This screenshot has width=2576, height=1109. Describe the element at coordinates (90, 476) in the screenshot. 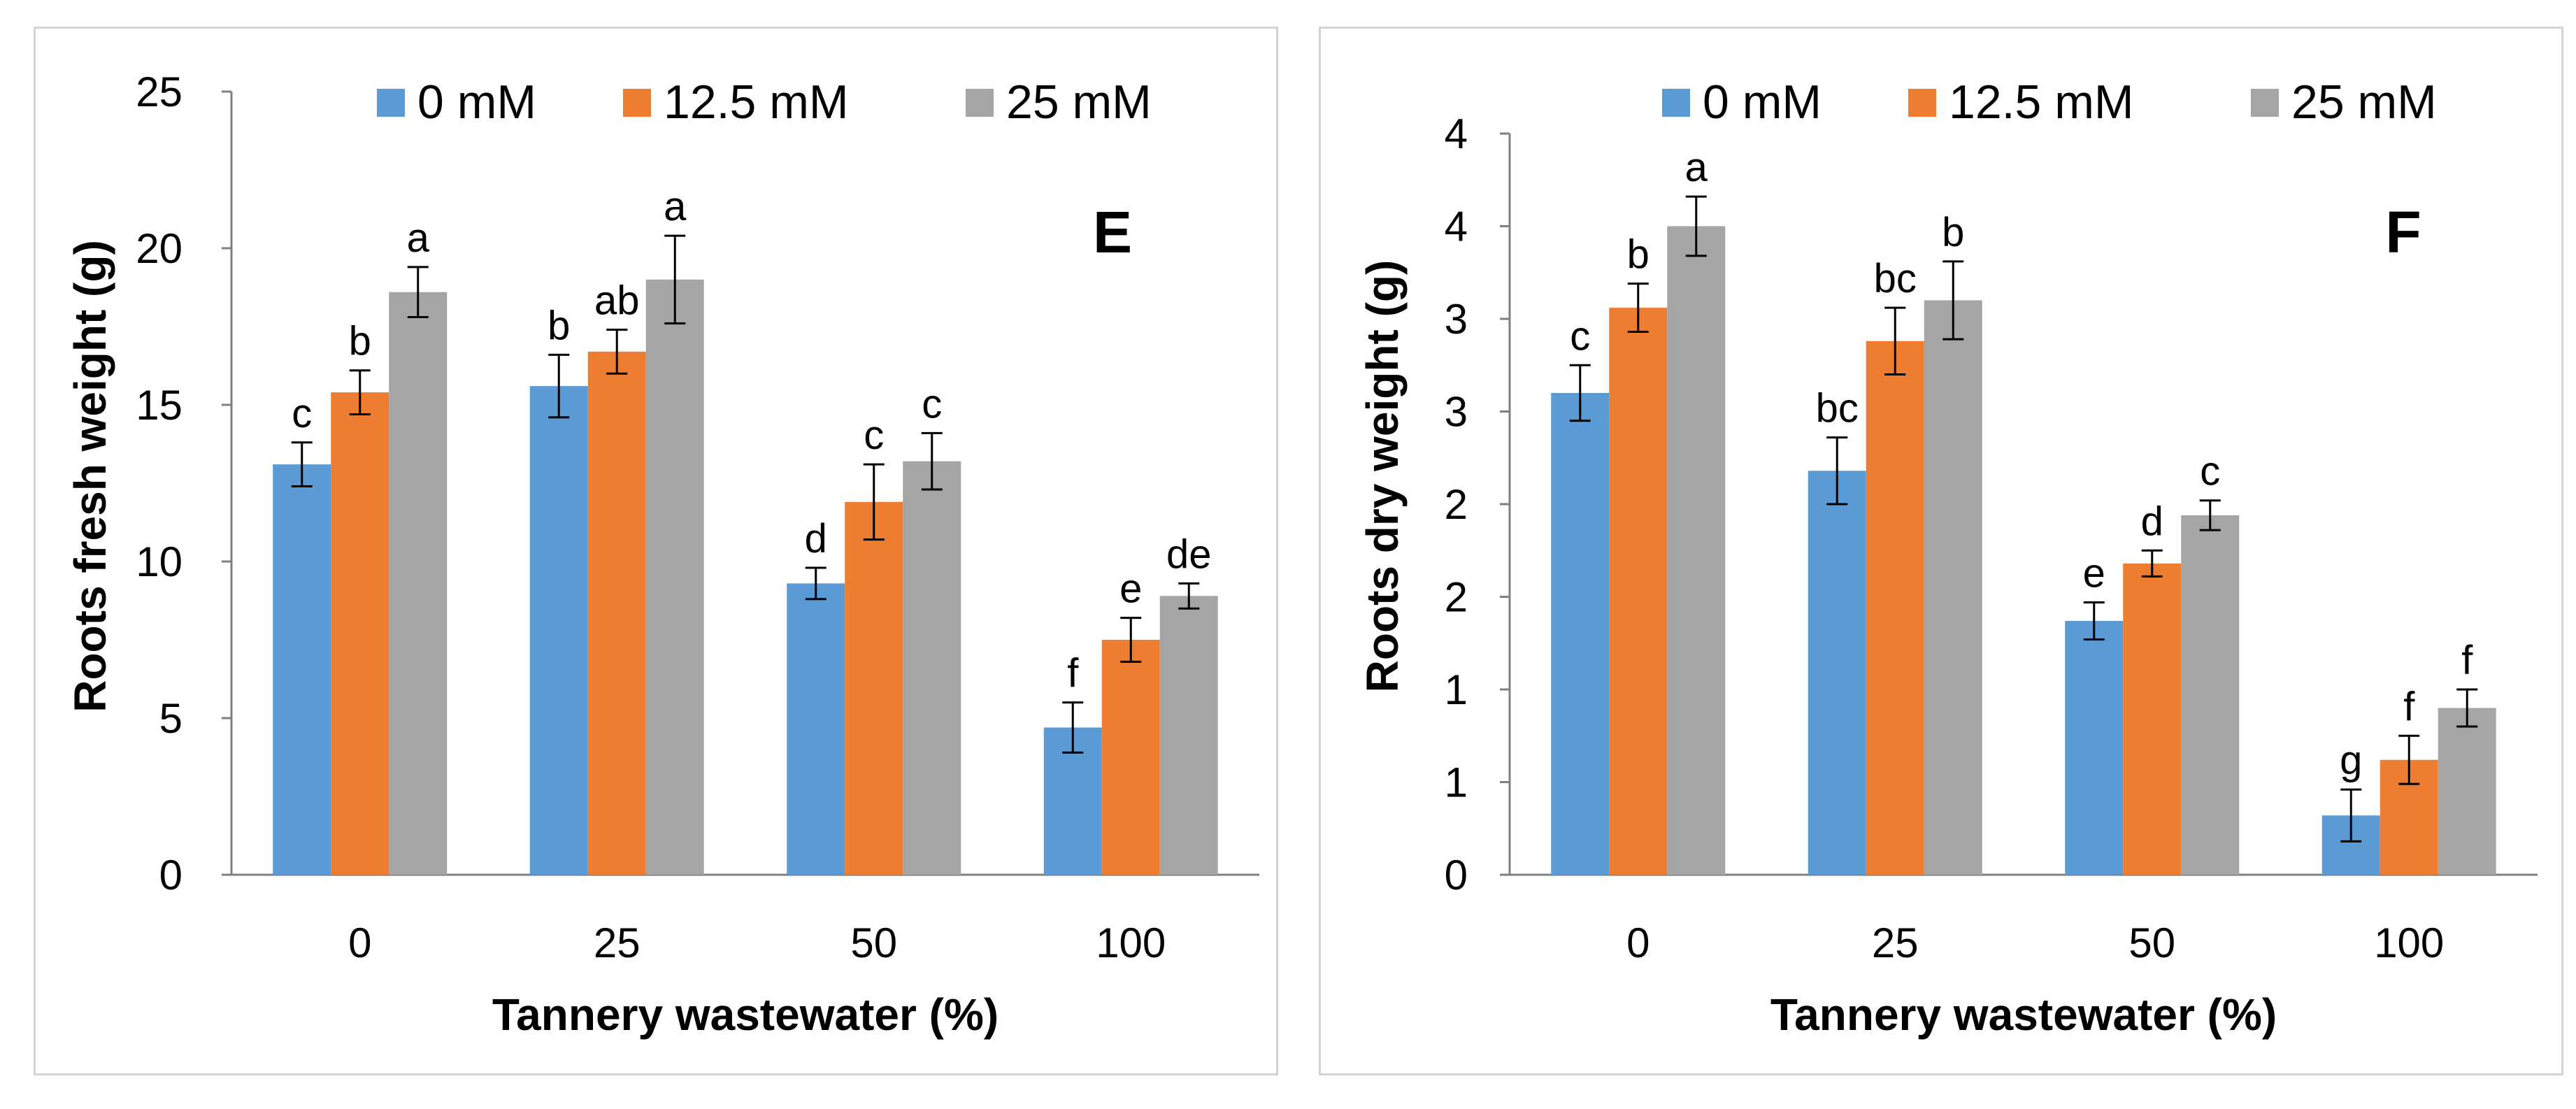

I see `y-axis-title: Roots fresh weight (g)` at that location.